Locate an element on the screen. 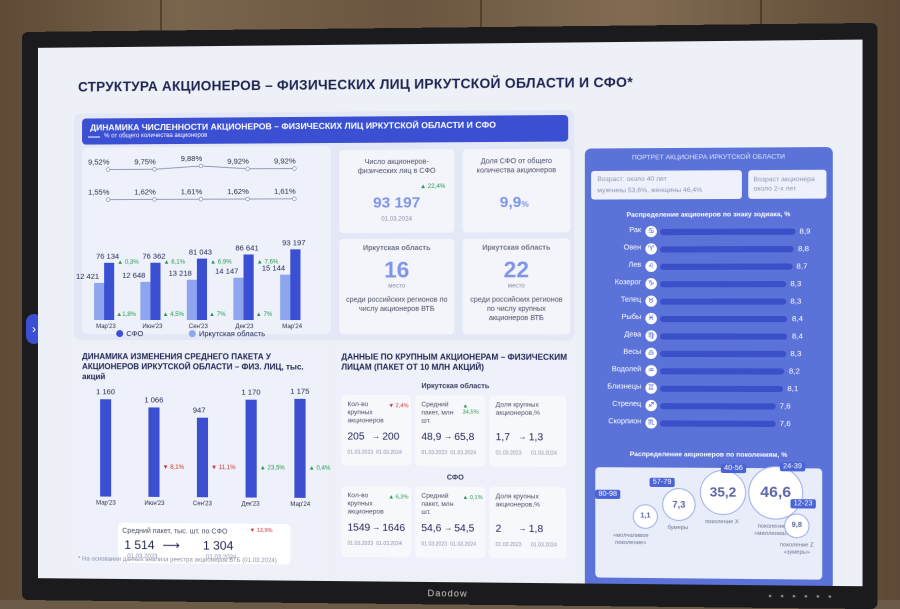  monitor-buttons: ● ● ● ● ● ● is located at coordinates (801, 597).